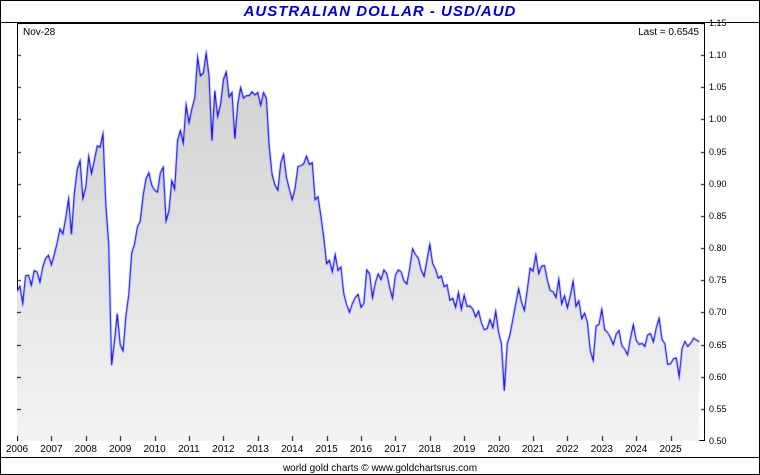  What do you see at coordinates (718, 183) in the screenshot?
I see `y-tick-label: 0.90` at bounding box center [718, 183].